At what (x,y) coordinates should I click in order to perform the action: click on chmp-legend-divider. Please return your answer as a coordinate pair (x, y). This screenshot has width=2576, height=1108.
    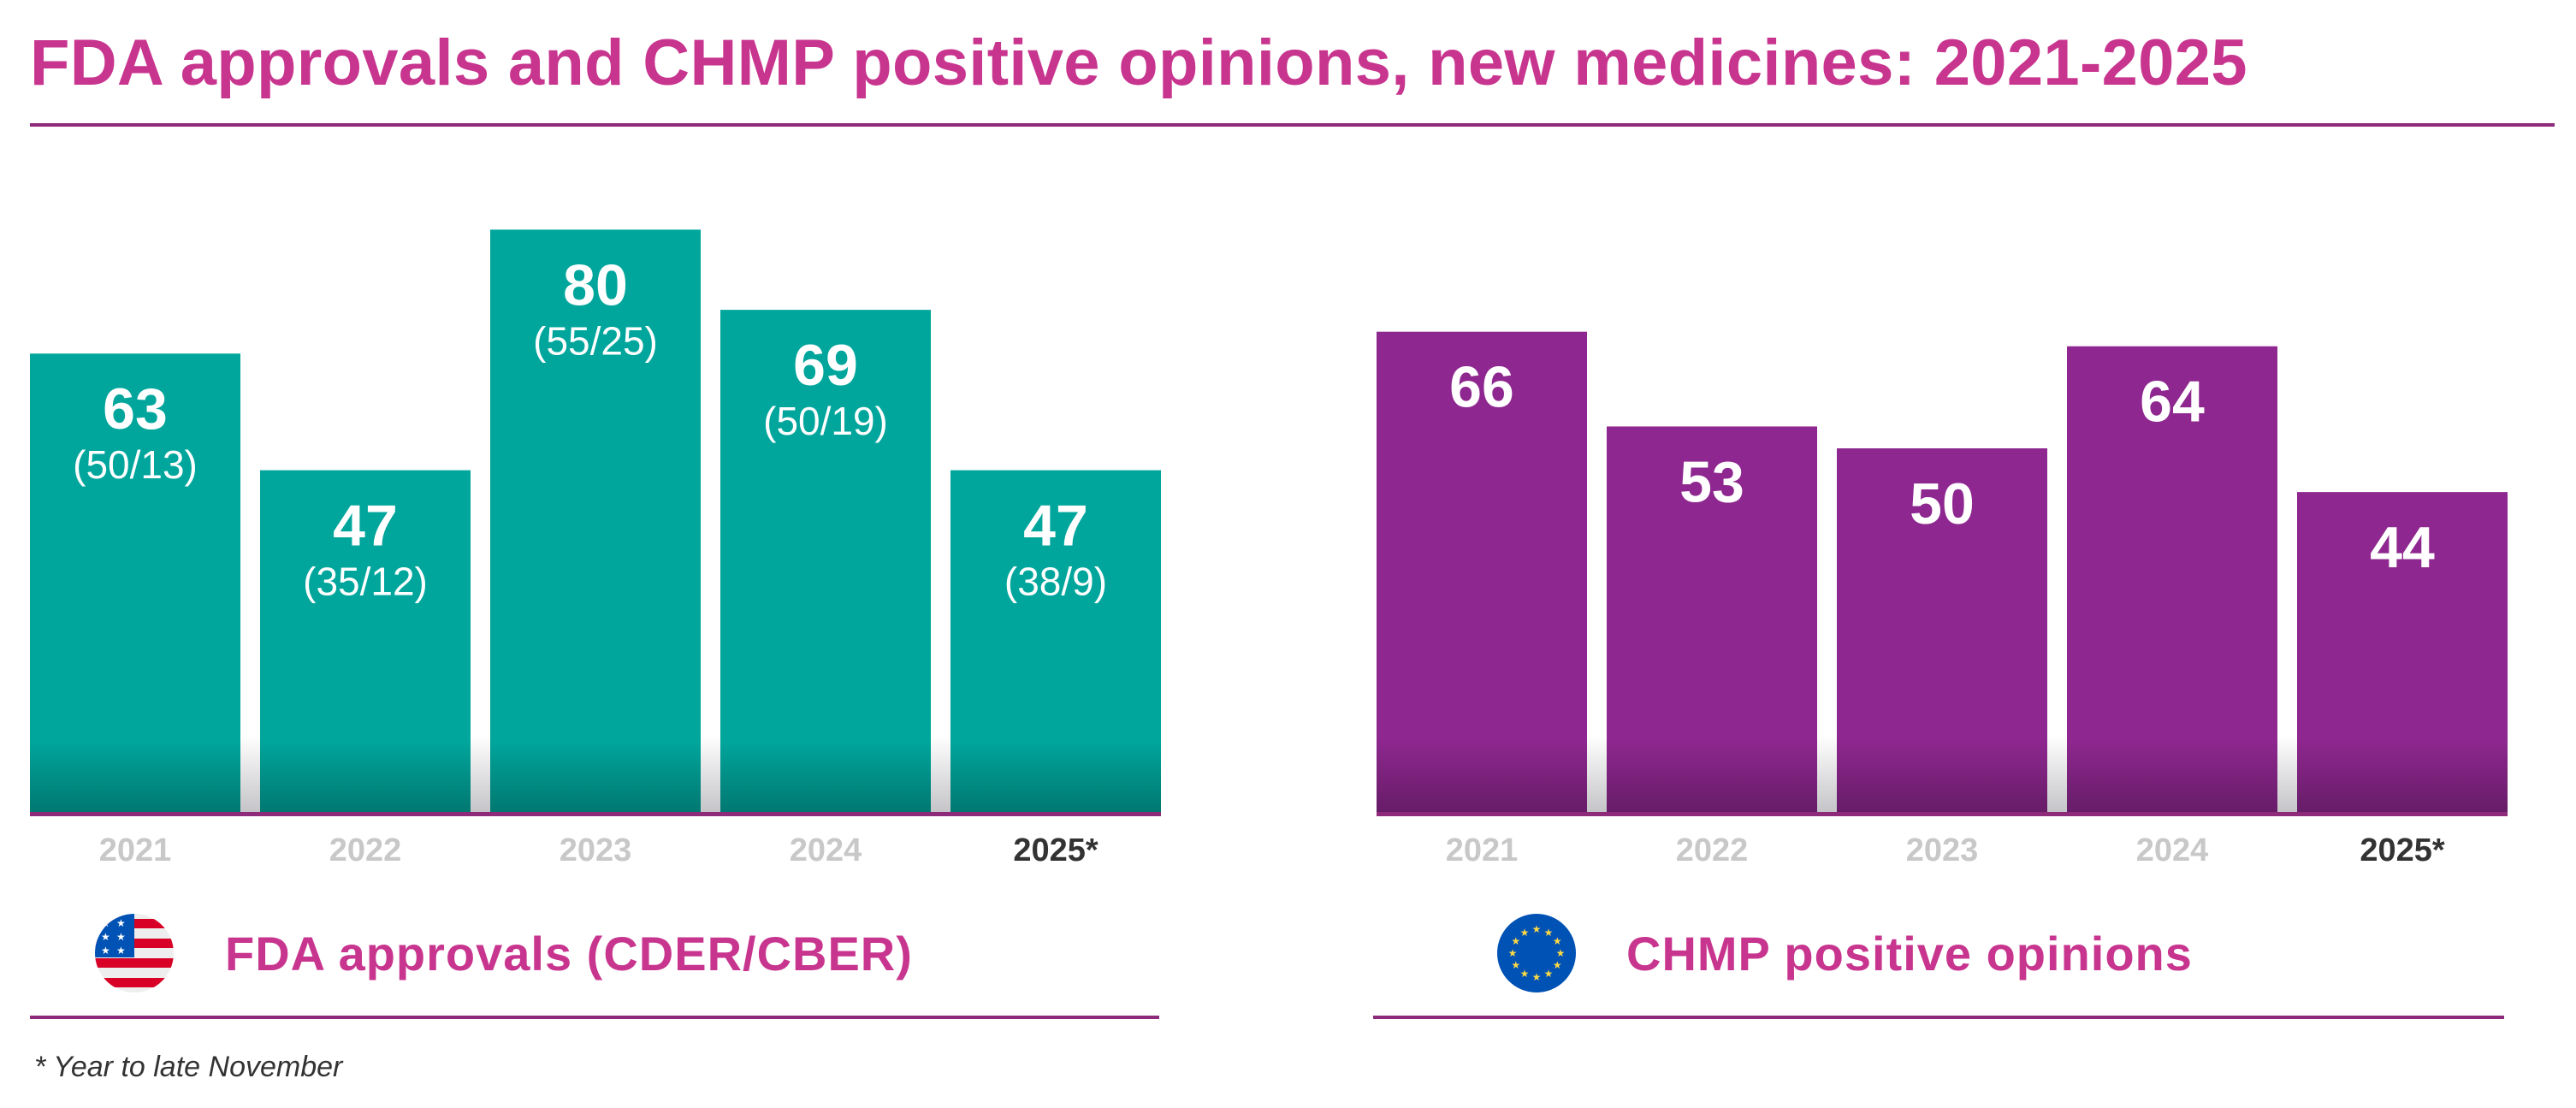
    Looking at the image, I should click on (1938, 1017).